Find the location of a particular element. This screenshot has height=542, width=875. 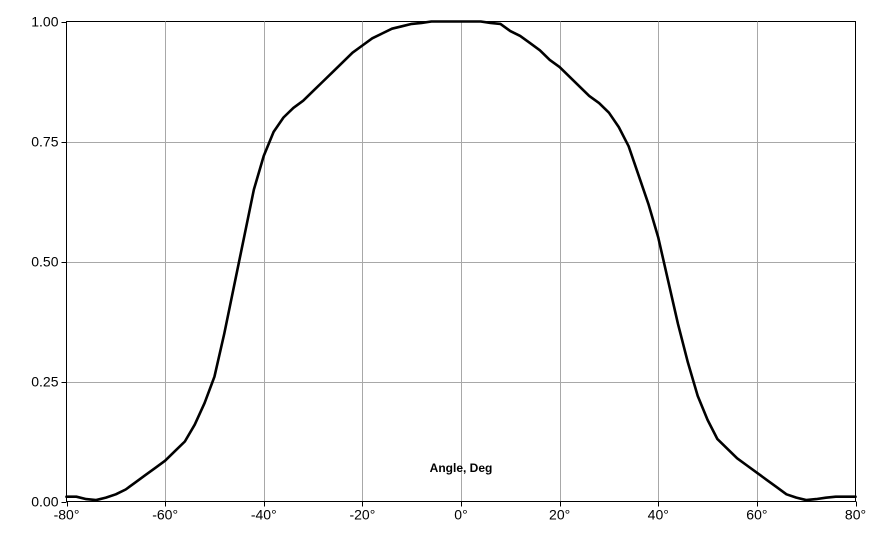

x-tick-label: -20° is located at coordinates (362, 515).